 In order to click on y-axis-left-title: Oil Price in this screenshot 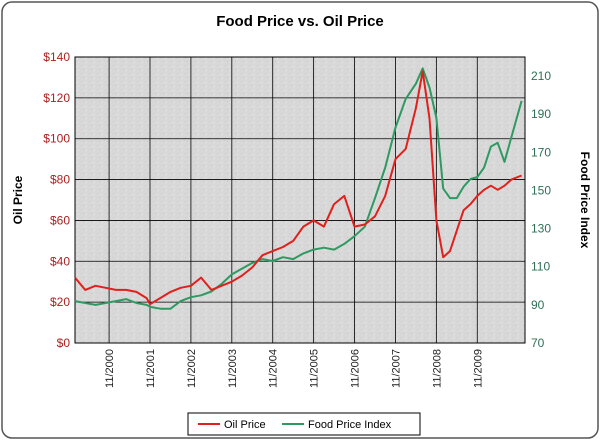, I will do `click(18, 199)`.